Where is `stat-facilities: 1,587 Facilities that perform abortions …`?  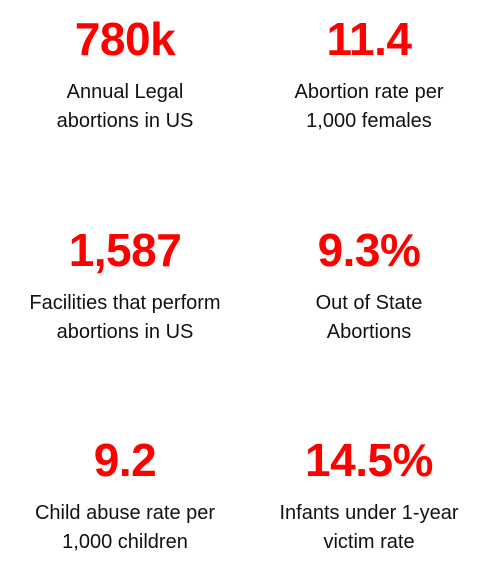 stat-facilities: 1,587 Facilities that perform abortions … is located at coordinates (125, 287).